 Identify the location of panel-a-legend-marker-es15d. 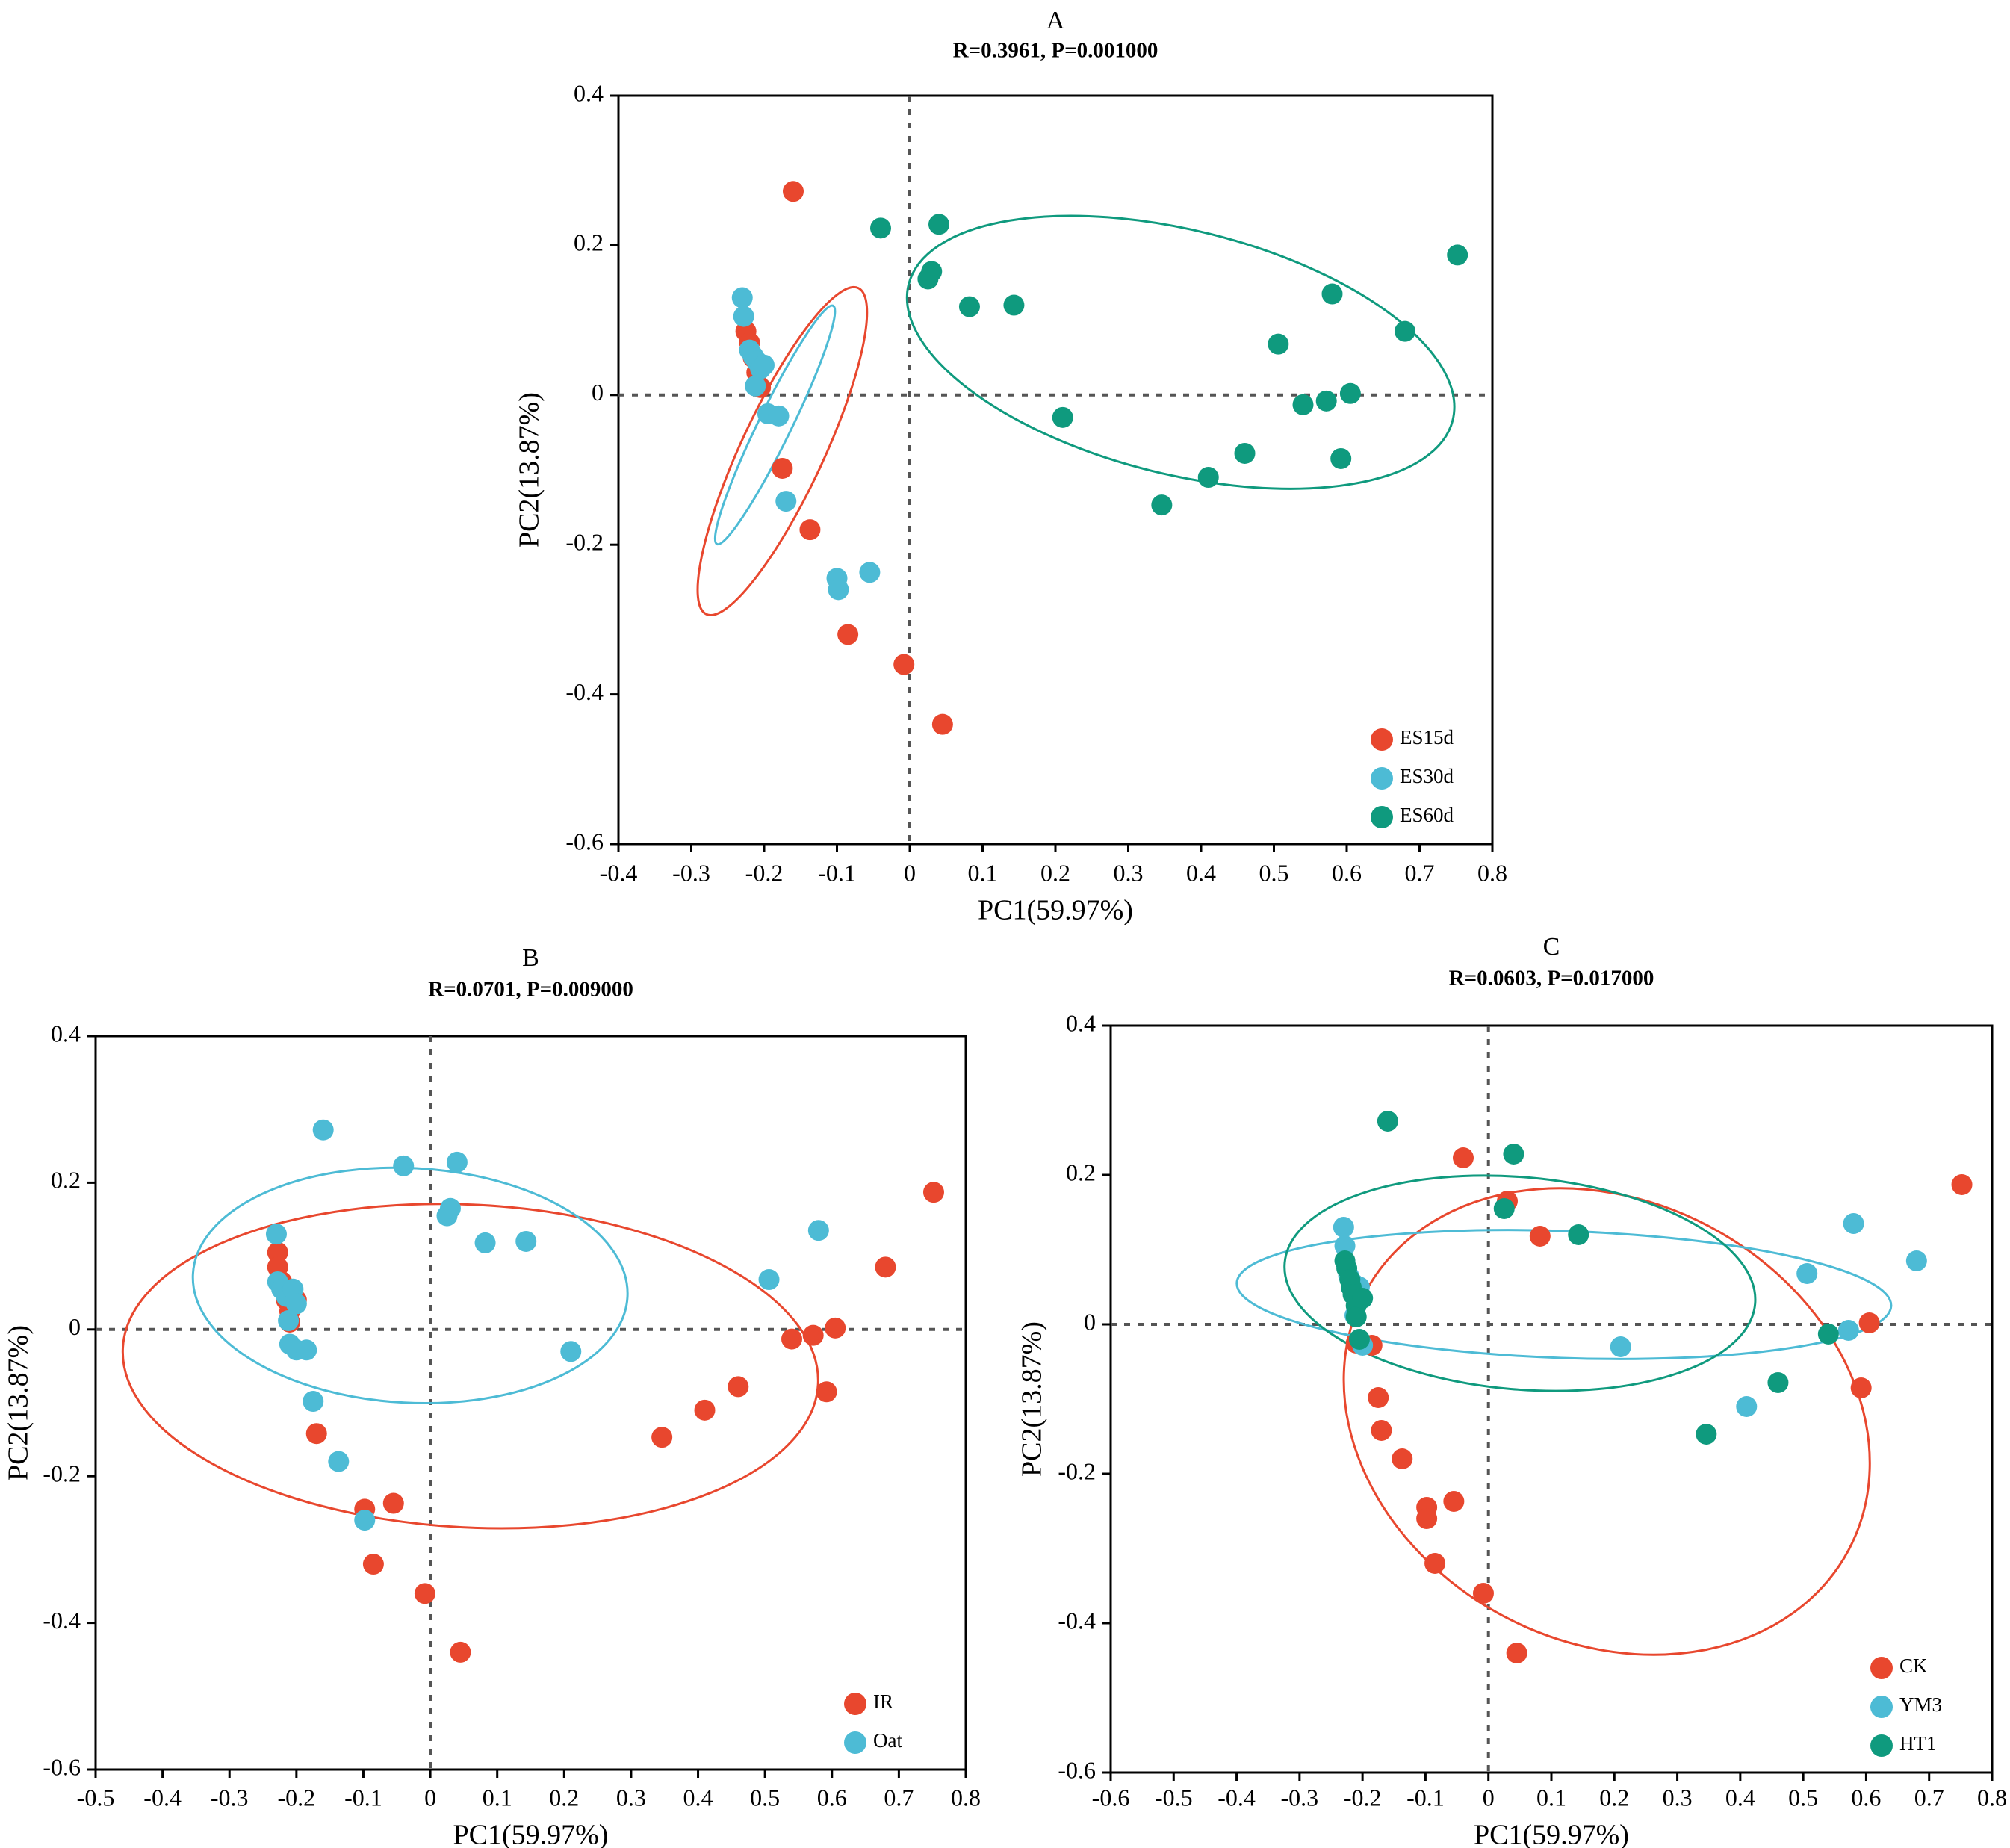
(1382, 740).